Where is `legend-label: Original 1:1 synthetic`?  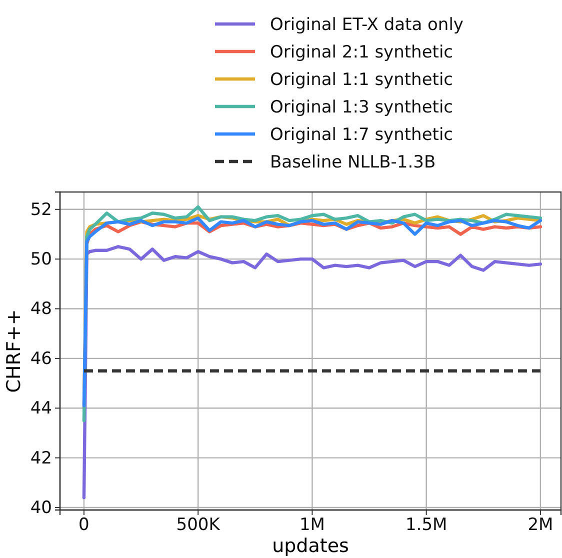
legend-label: Original 1:1 synthetic is located at coordinates (362, 80).